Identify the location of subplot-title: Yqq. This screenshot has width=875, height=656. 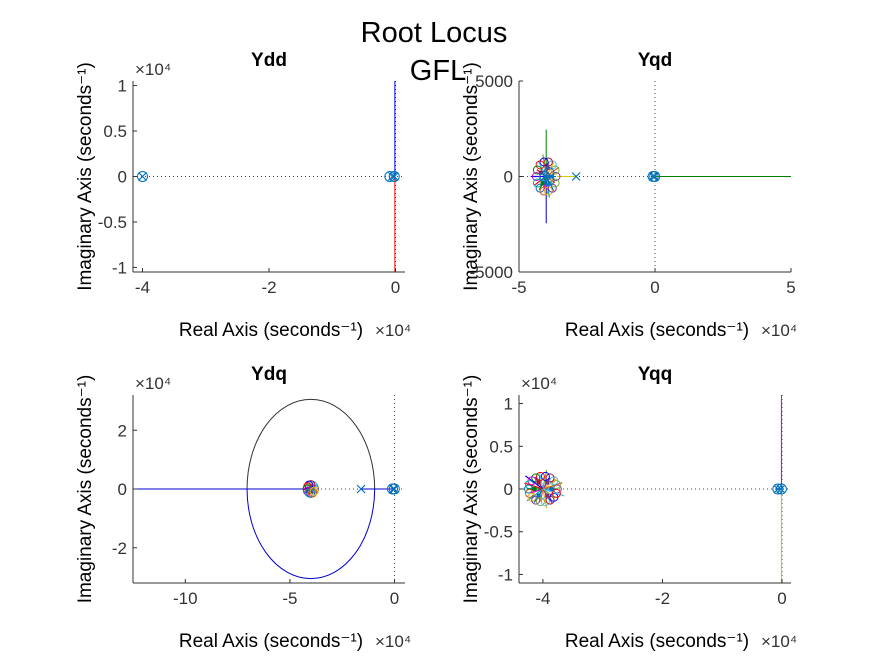
(655, 374).